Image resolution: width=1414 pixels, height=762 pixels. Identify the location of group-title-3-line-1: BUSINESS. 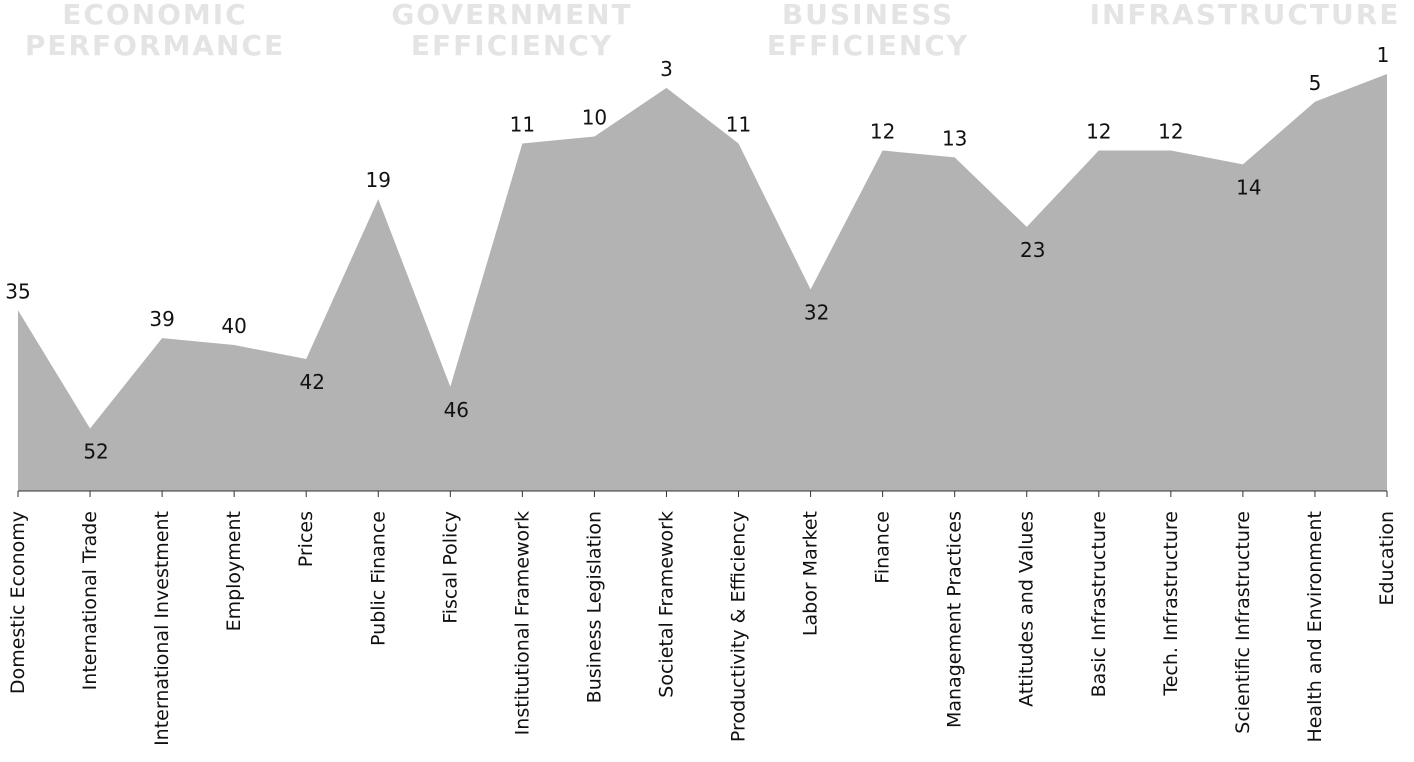
(868, 15).